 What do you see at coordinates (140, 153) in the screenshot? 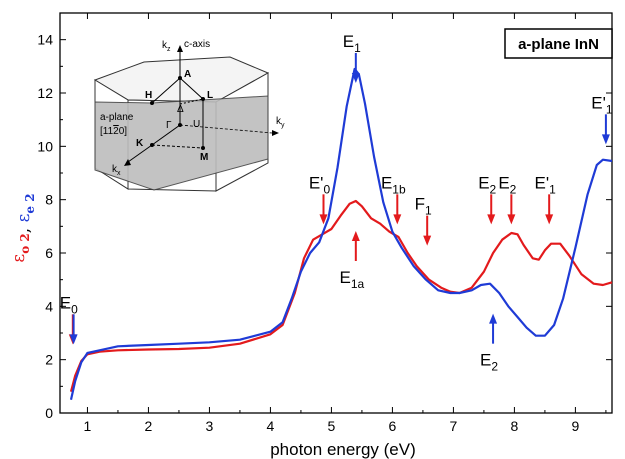
I see `kx-axis` at bounding box center [140, 153].